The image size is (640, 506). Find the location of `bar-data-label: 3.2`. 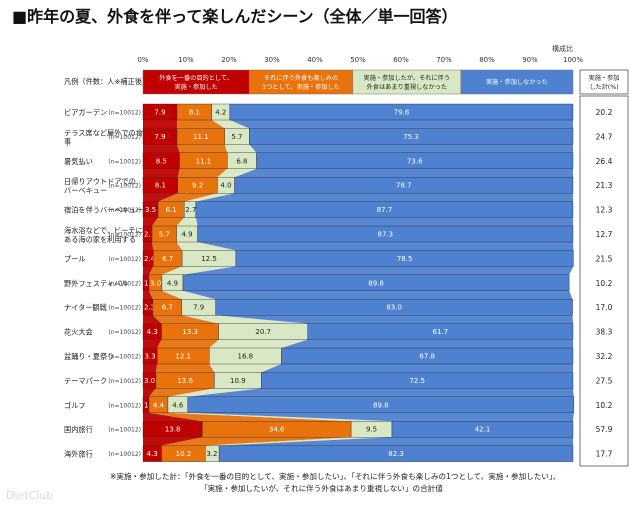

bar-data-label: 3.2 is located at coordinates (211, 454).